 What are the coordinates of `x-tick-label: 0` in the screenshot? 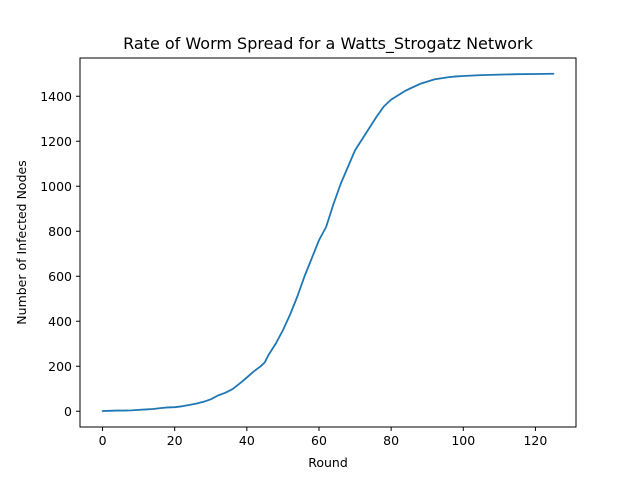 It's located at (103, 440).